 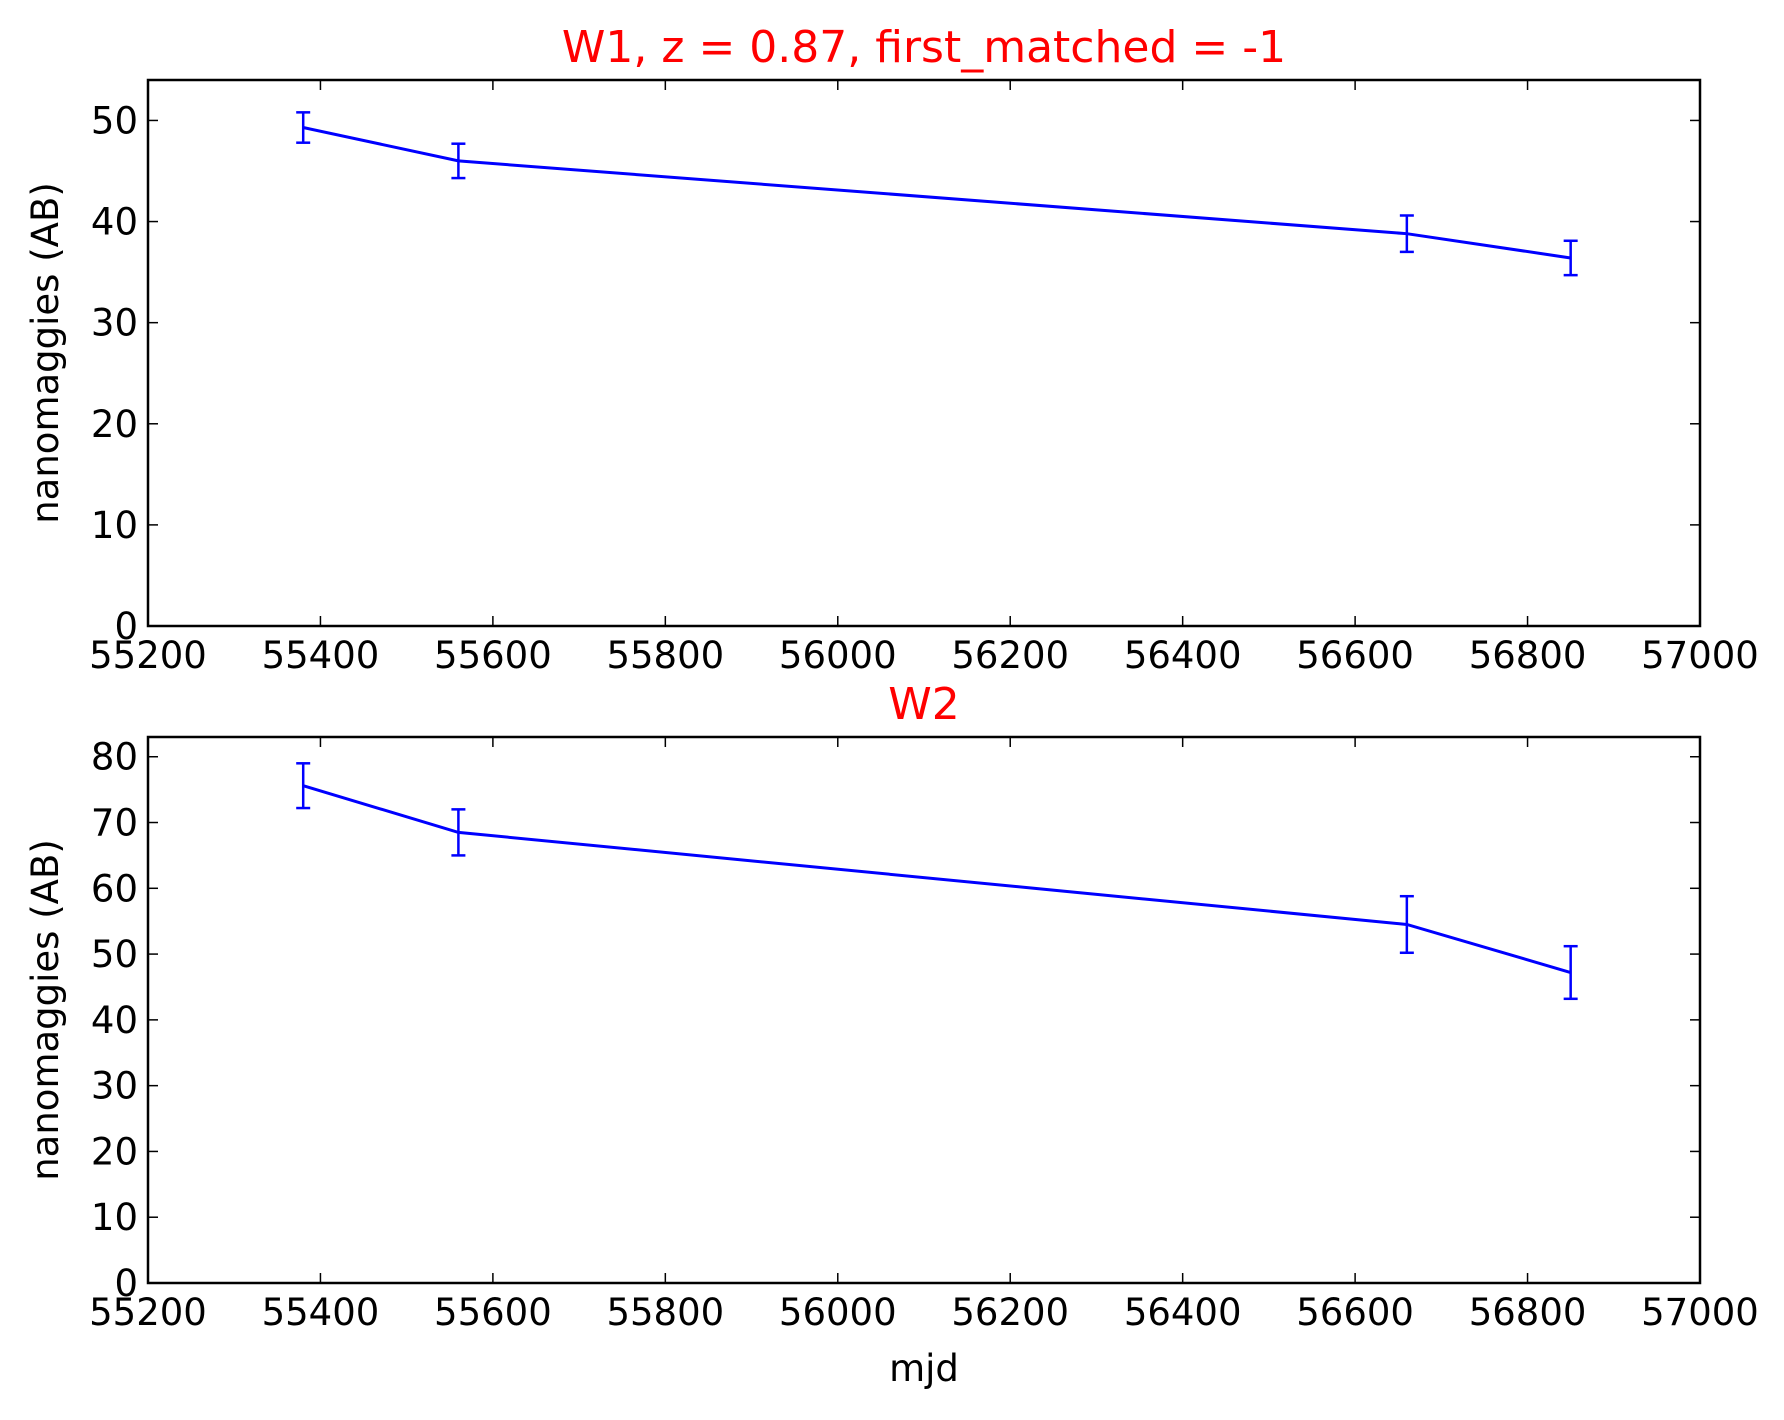 What do you see at coordinates (924, 47) in the screenshot?
I see `chart-title: W1, z = 0.87, first_matched = -1` at bounding box center [924, 47].